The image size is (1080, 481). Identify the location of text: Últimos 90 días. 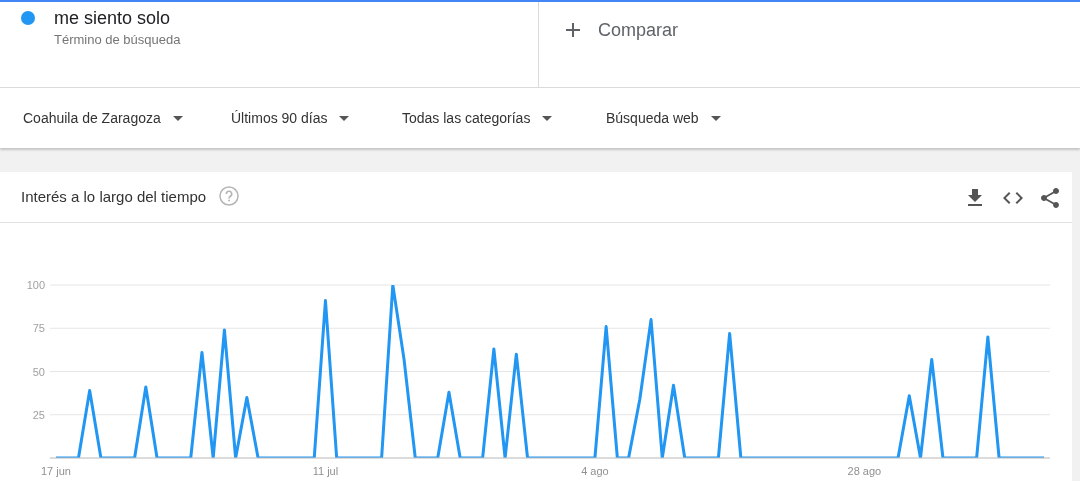
(279, 118).